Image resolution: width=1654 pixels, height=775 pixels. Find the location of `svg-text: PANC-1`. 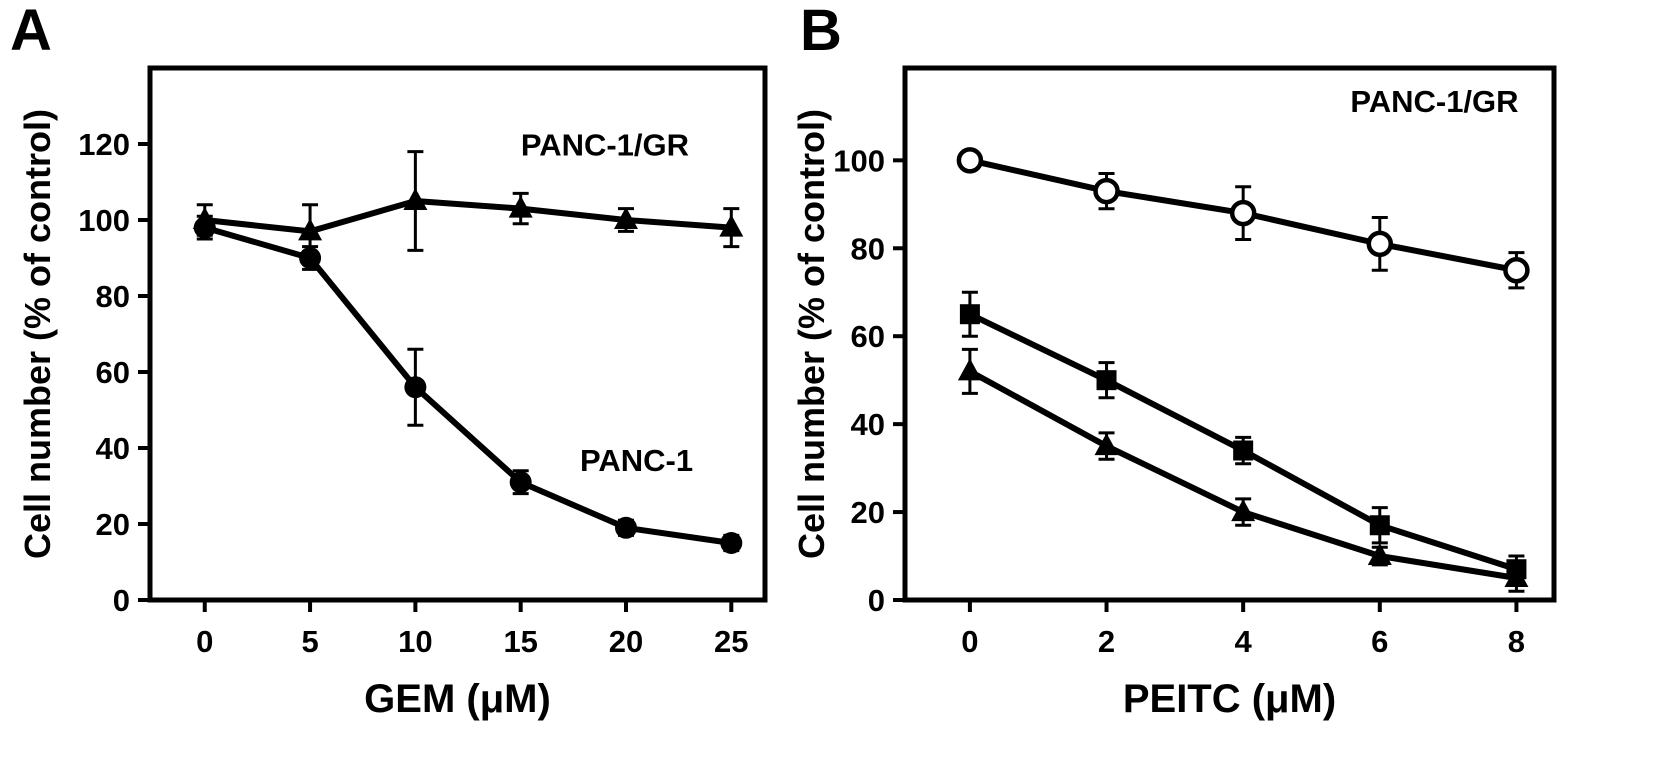

svg-text: PANC-1 is located at coordinates (636, 460).